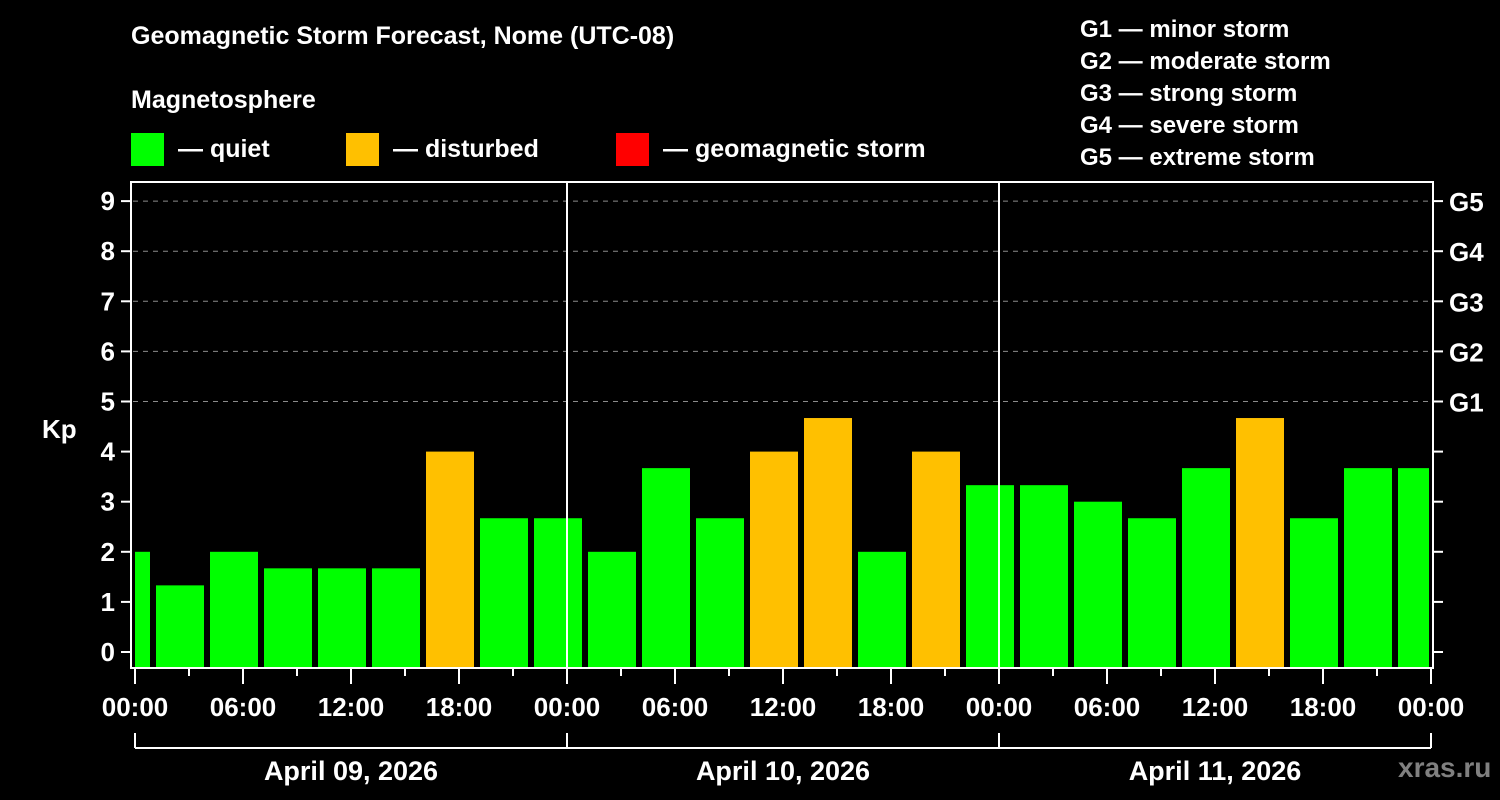 This screenshot has width=1500, height=800. I want to click on g-level-label: G2, so click(1466, 352).